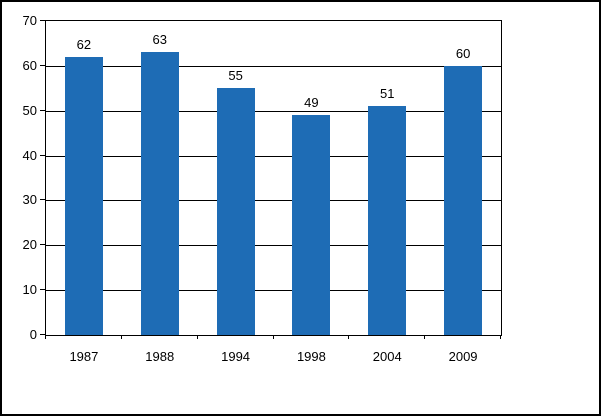  Describe the element at coordinates (84, 356) in the screenshot. I see `x-tick-label-1987: 1987` at that location.